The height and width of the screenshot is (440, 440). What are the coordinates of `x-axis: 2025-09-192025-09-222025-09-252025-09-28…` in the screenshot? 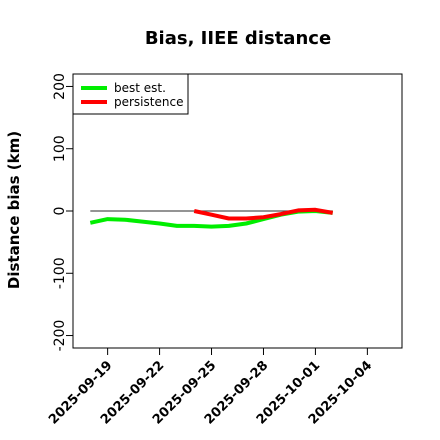 It's located at (210, 388).